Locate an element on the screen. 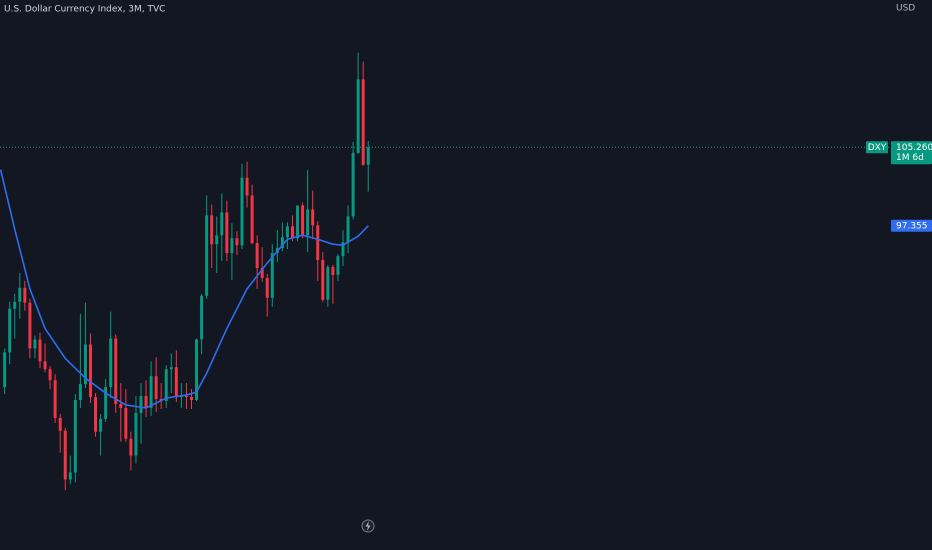  replay-icon is located at coordinates (368, 526).